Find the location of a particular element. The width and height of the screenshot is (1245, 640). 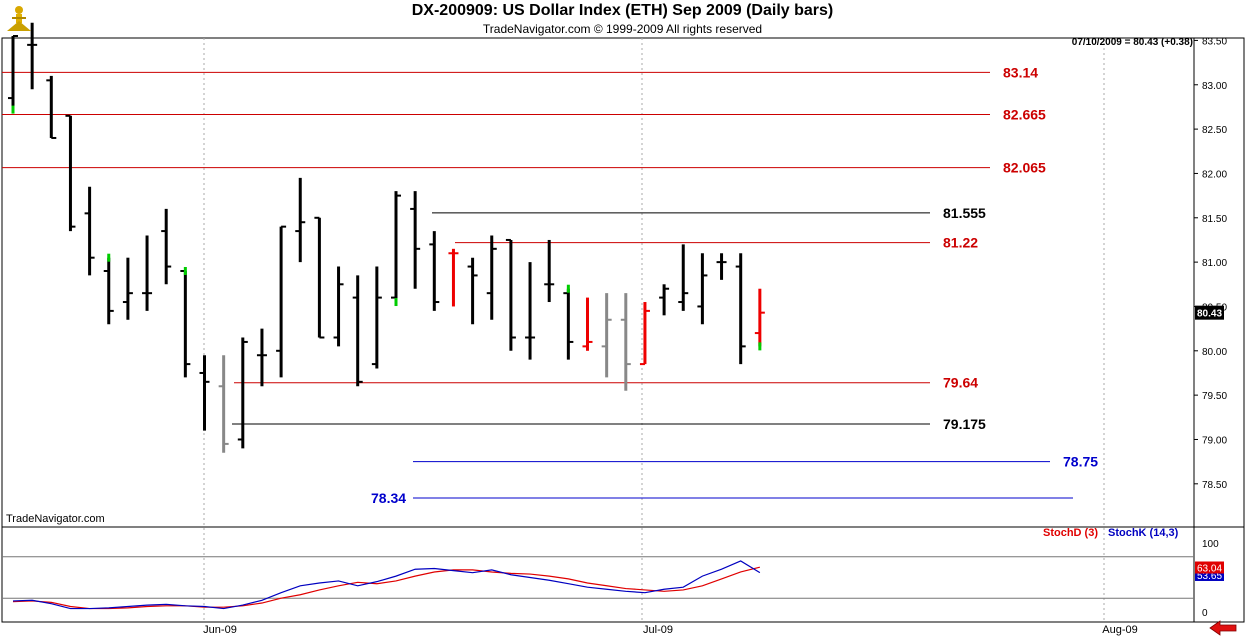

stochk-line is located at coordinates (386, 585).